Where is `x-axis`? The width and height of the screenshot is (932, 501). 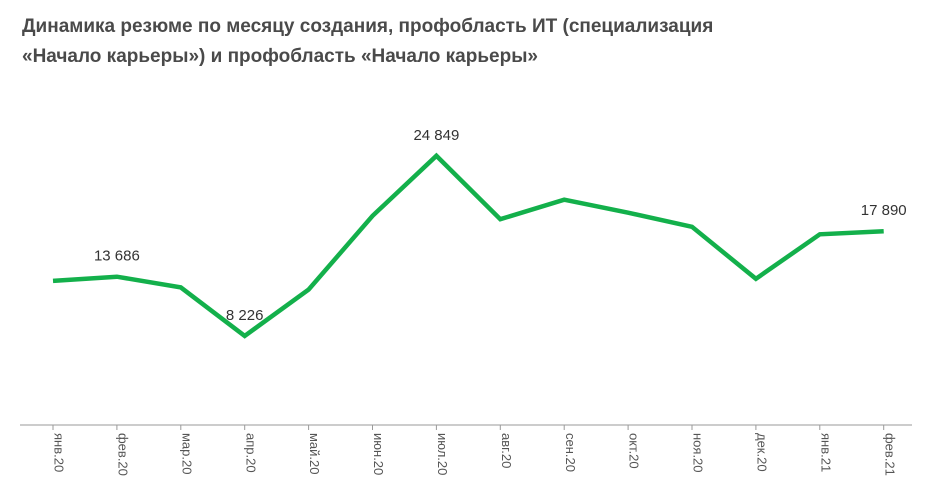 x-axis is located at coordinates (466, 427).